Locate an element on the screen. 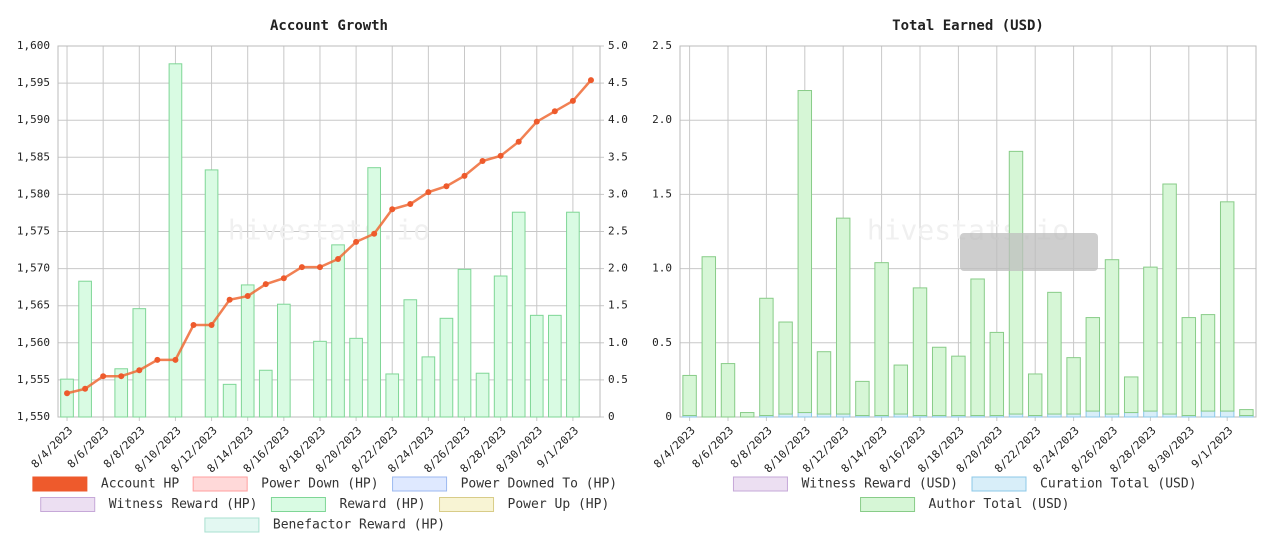  y2-tick-label: 3.5 is located at coordinates (618, 156).